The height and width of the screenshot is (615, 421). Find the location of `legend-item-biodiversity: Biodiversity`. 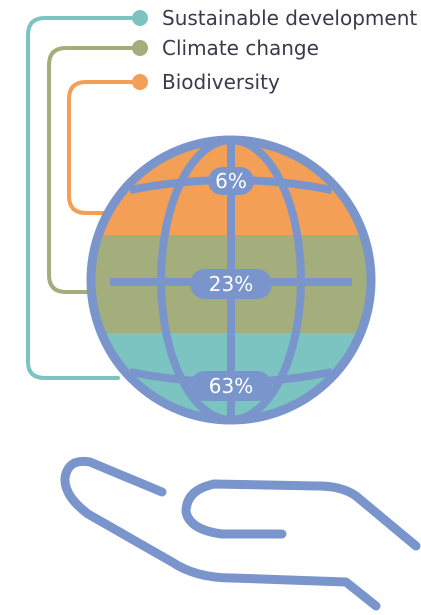

legend-item-biodiversity: Biodiversity is located at coordinates (206, 82).